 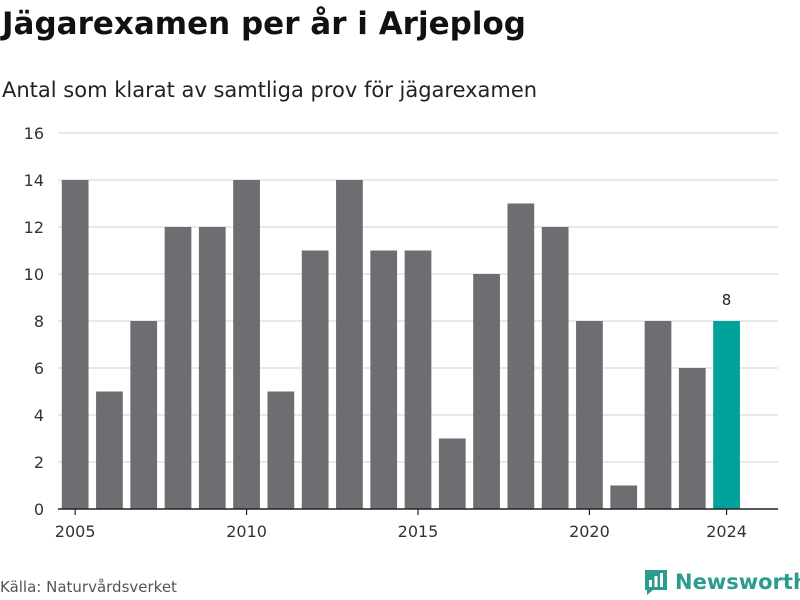 I want to click on y-tick-label: 12, so click(x=34, y=227).